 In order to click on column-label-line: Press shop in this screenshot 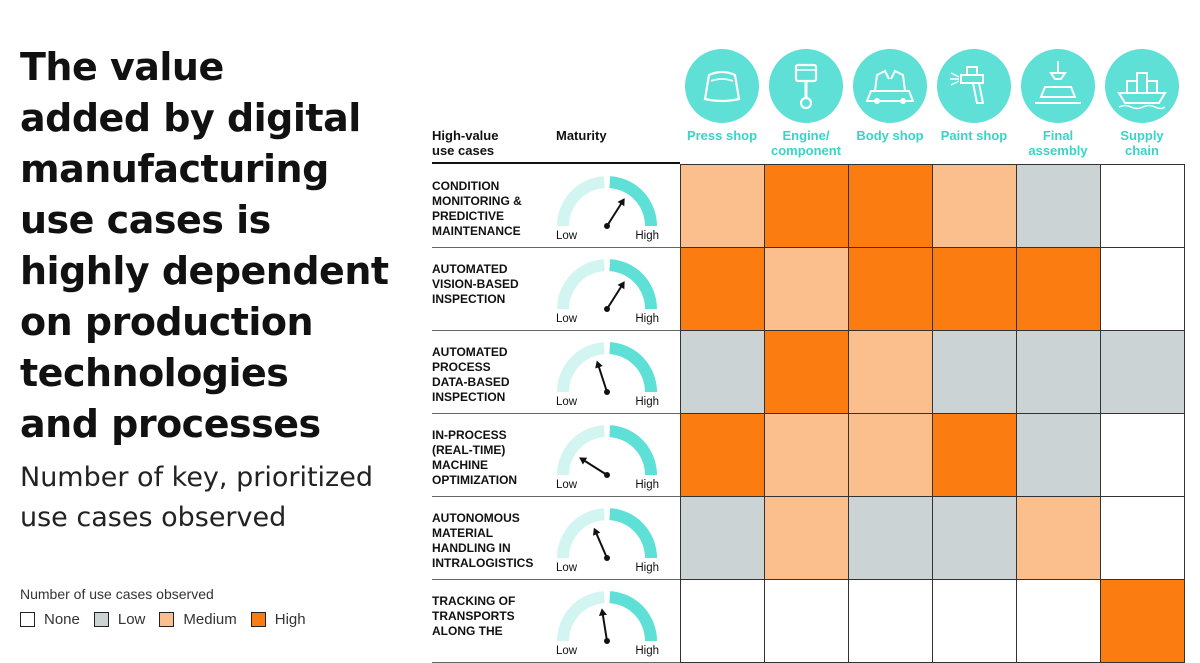, I will do `click(722, 135)`.